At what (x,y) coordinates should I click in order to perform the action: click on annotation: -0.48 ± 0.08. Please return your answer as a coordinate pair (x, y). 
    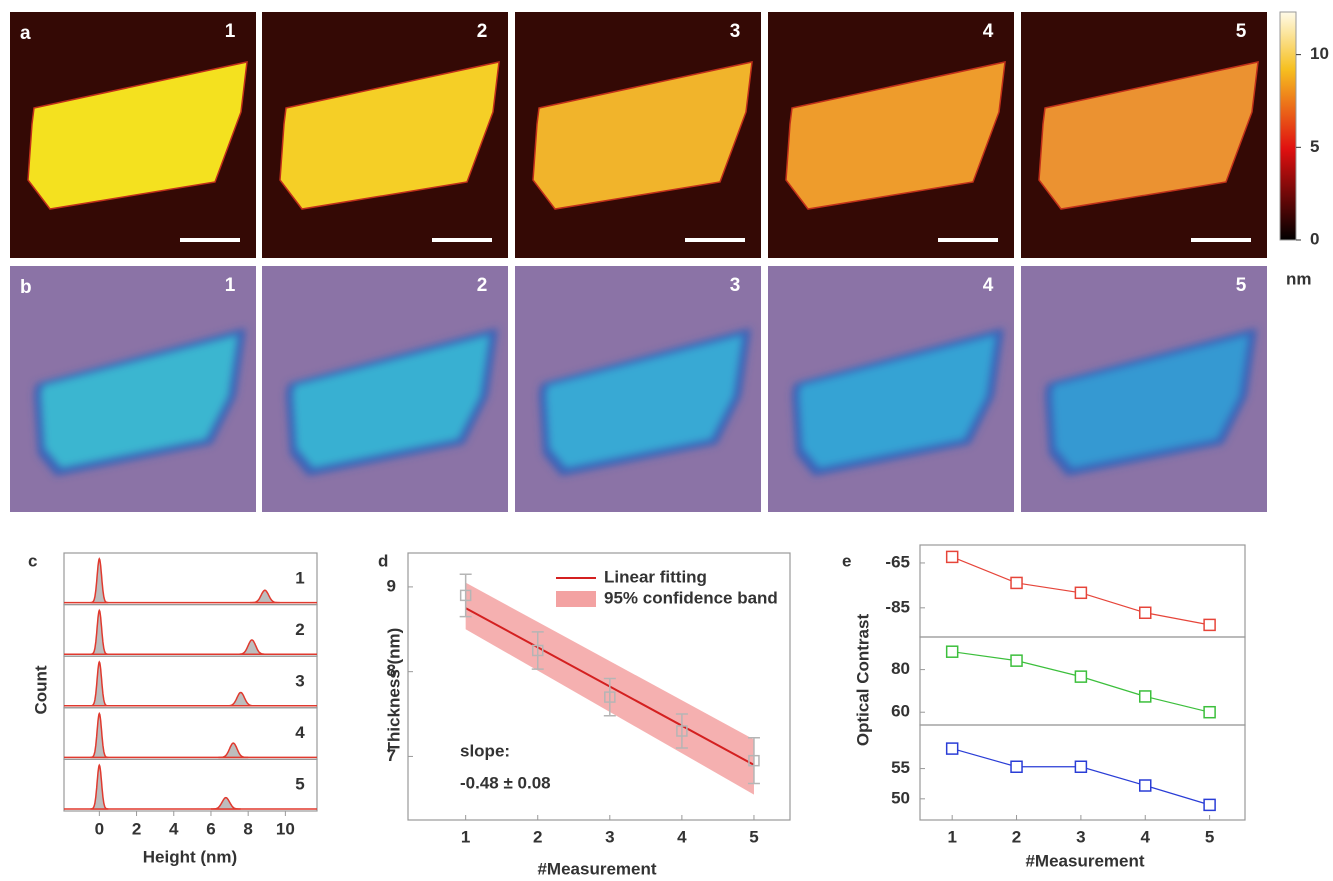
    Looking at the image, I should click on (505, 782).